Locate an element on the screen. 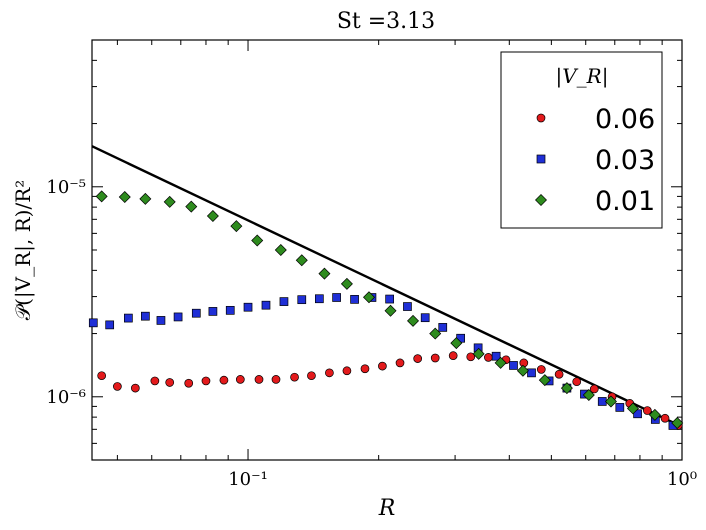 Image resolution: width=706 pixels, height=530 pixels. y-tick-label: 10⁻⁶ is located at coordinates (66, 397).